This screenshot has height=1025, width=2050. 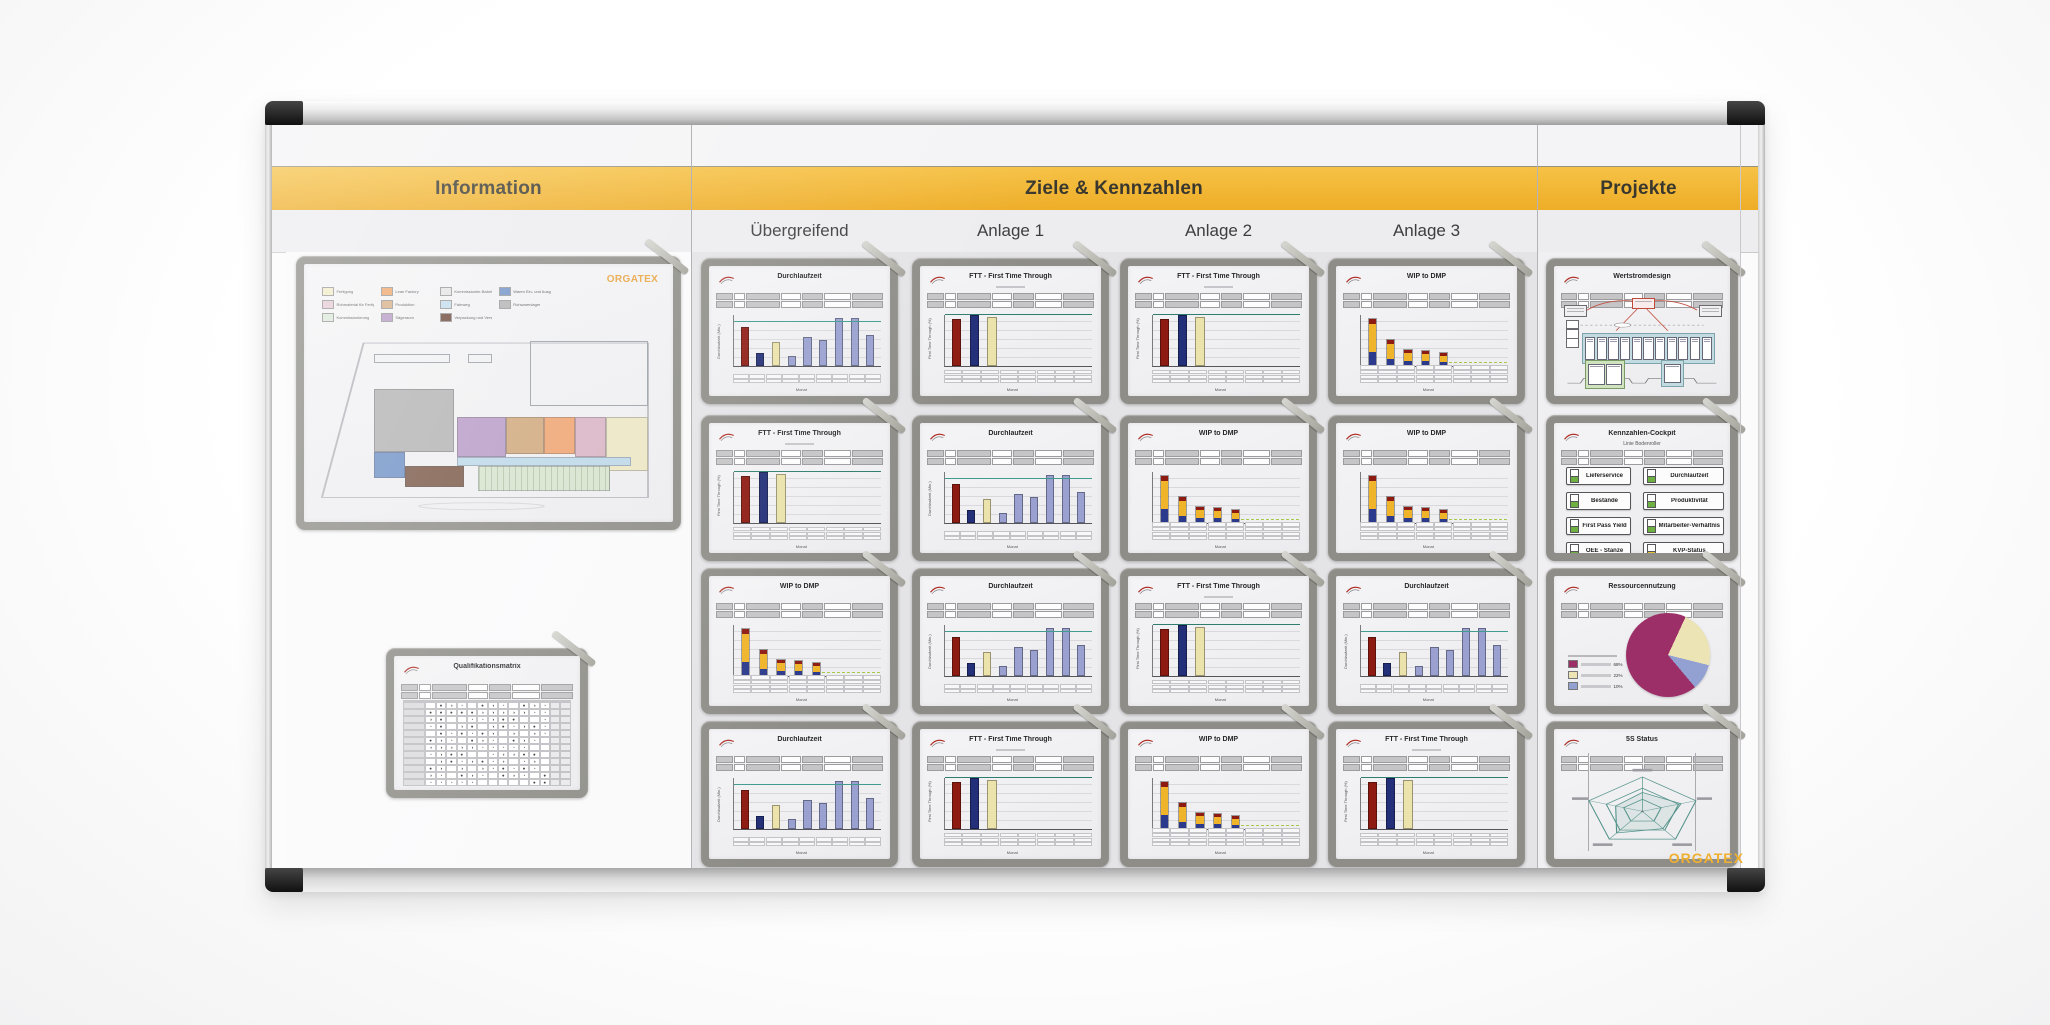 I want to click on paper-title: FTT - First Time Through, so click(x=1010, y=739).